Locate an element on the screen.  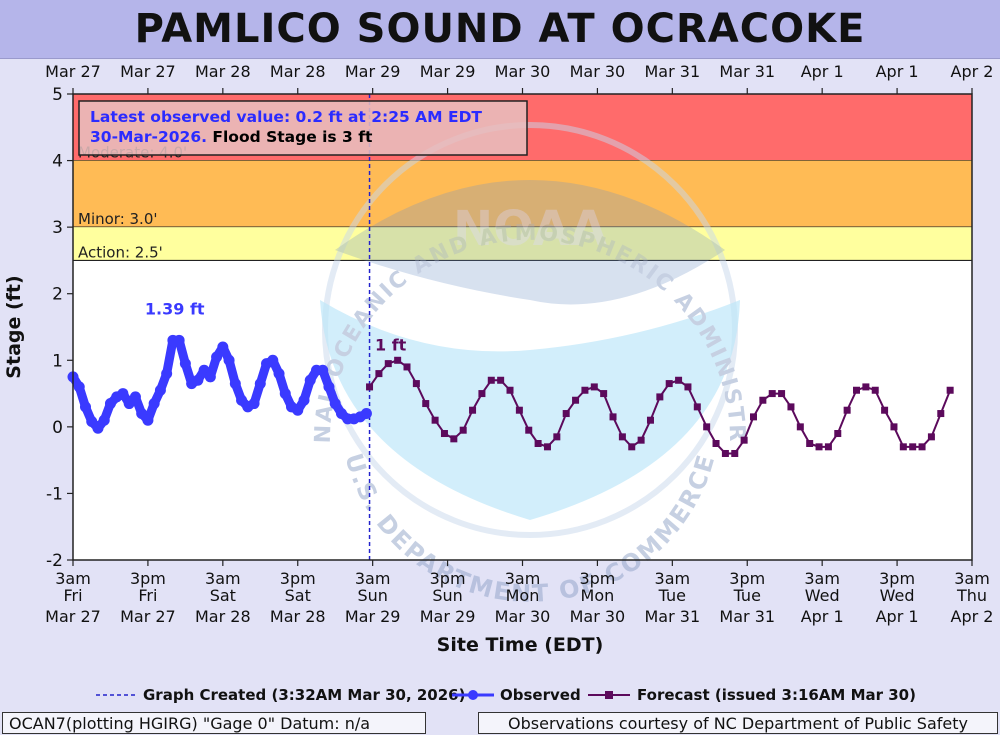
info-flood-stage: Flood Stage is 3 ft is located at coordinates (290, 137).